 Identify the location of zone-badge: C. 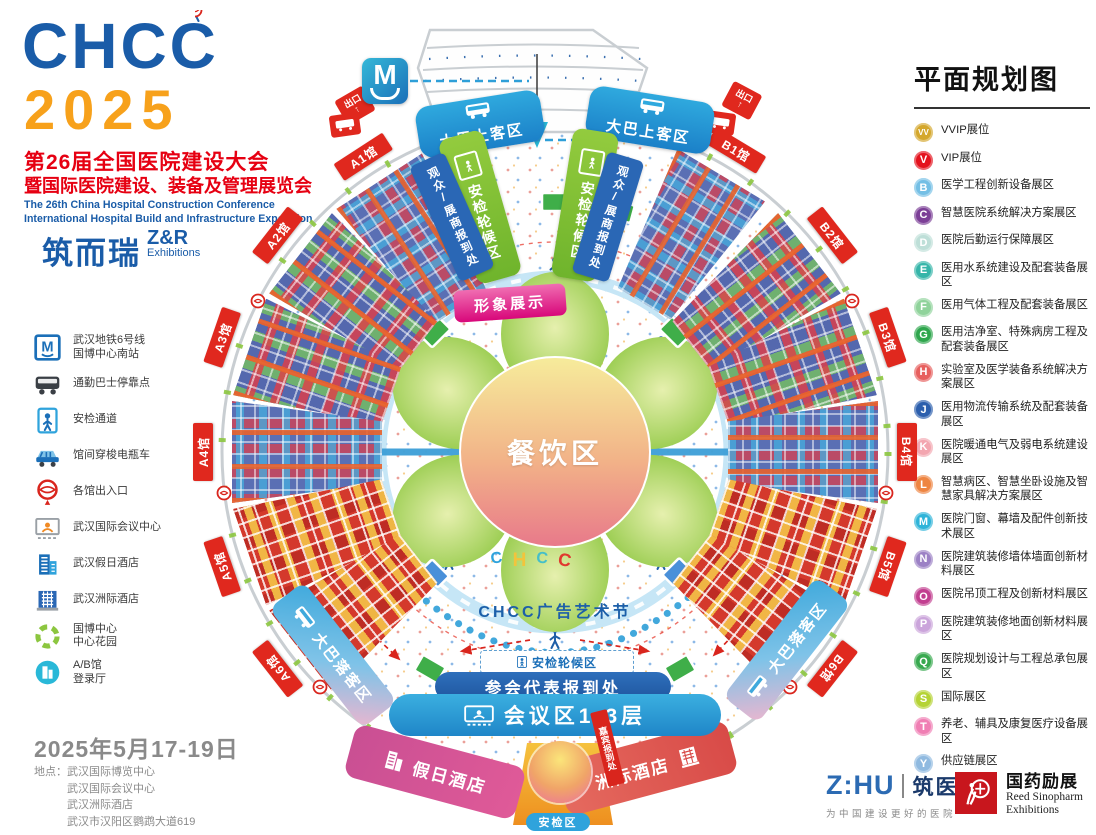
(923, 215).